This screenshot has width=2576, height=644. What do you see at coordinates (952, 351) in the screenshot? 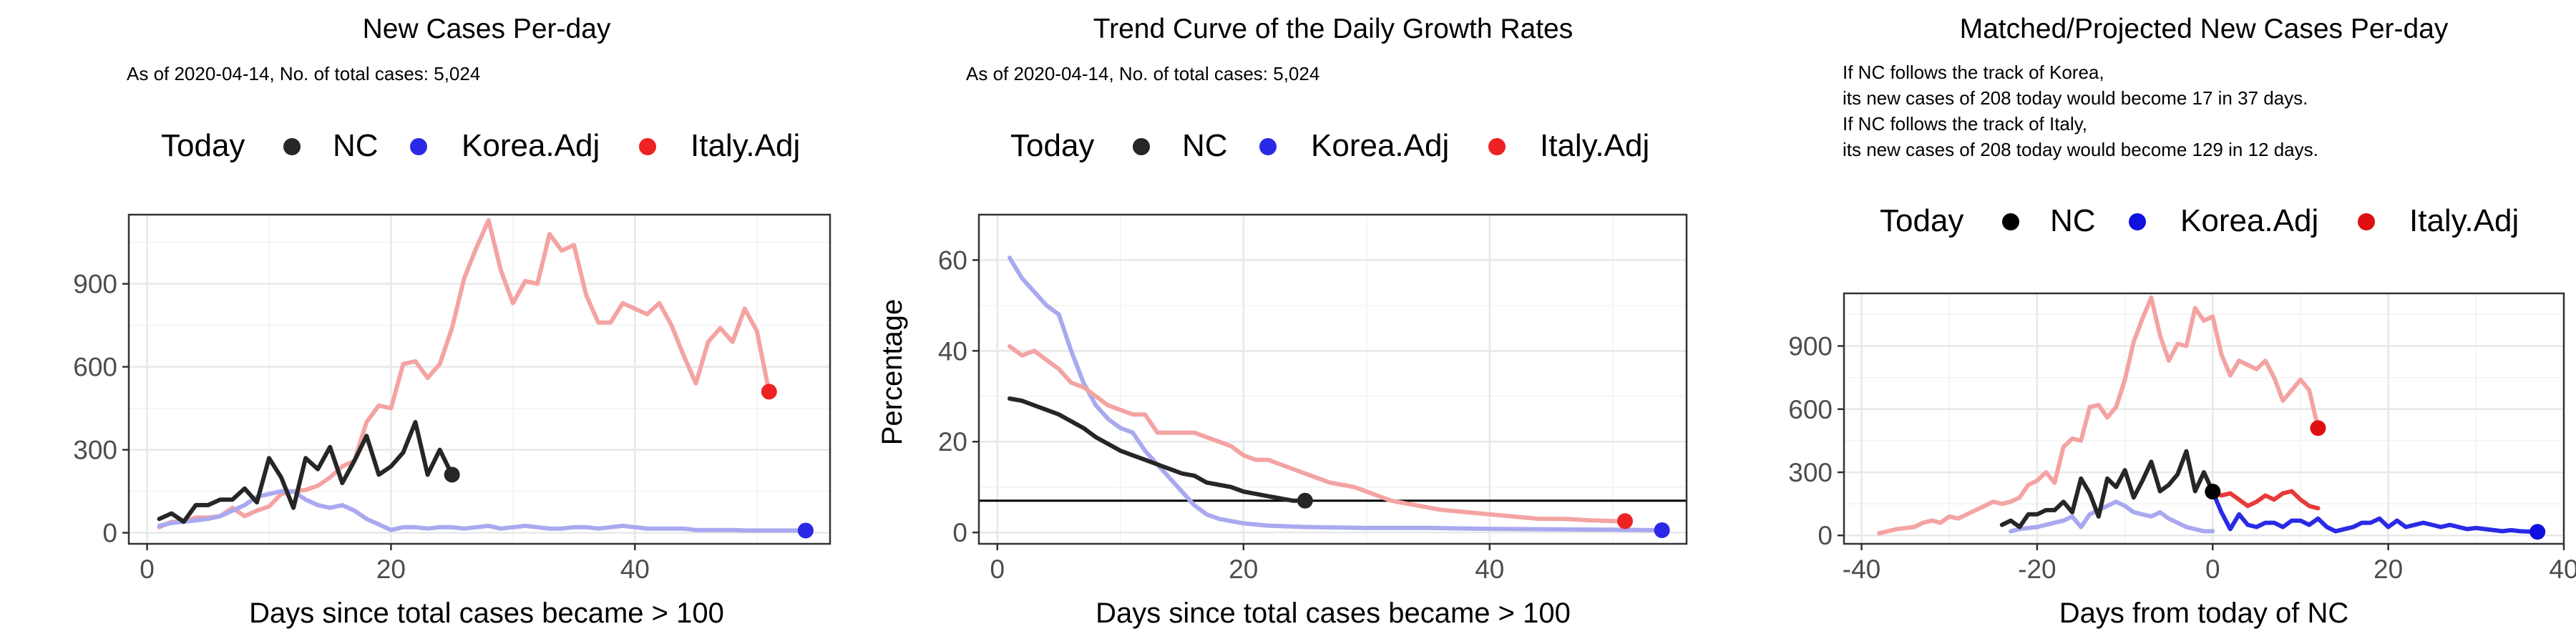
I see `y-tick-label: 40` at bounding box center [952, 351].